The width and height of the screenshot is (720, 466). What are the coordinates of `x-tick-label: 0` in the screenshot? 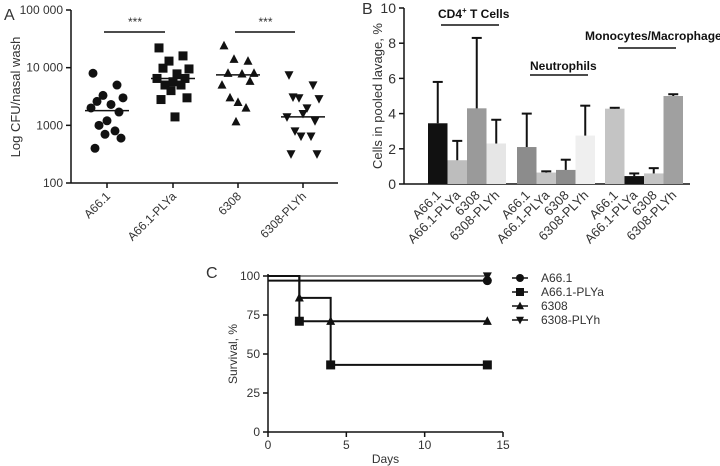 It's located at (268, 445).